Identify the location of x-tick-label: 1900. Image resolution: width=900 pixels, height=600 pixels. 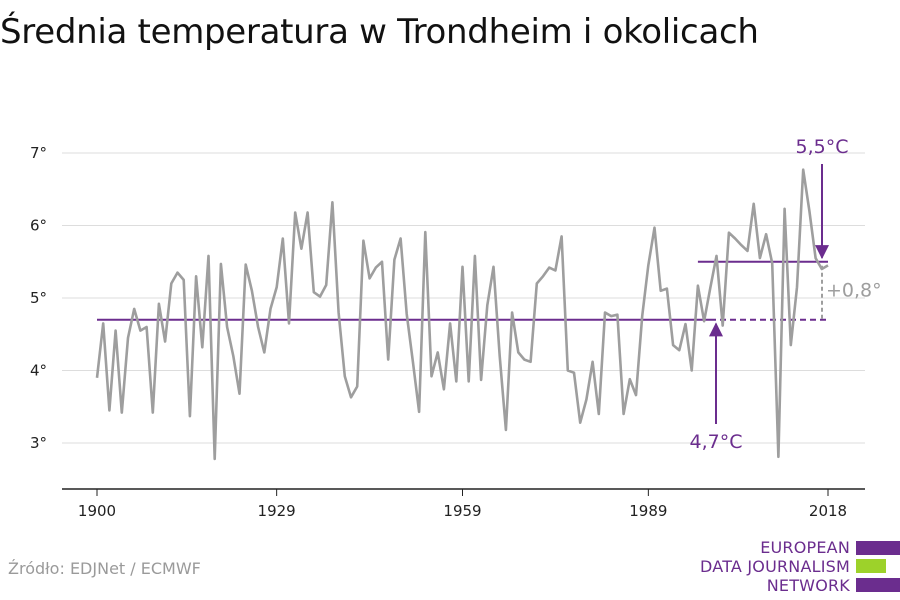
(97, 511).